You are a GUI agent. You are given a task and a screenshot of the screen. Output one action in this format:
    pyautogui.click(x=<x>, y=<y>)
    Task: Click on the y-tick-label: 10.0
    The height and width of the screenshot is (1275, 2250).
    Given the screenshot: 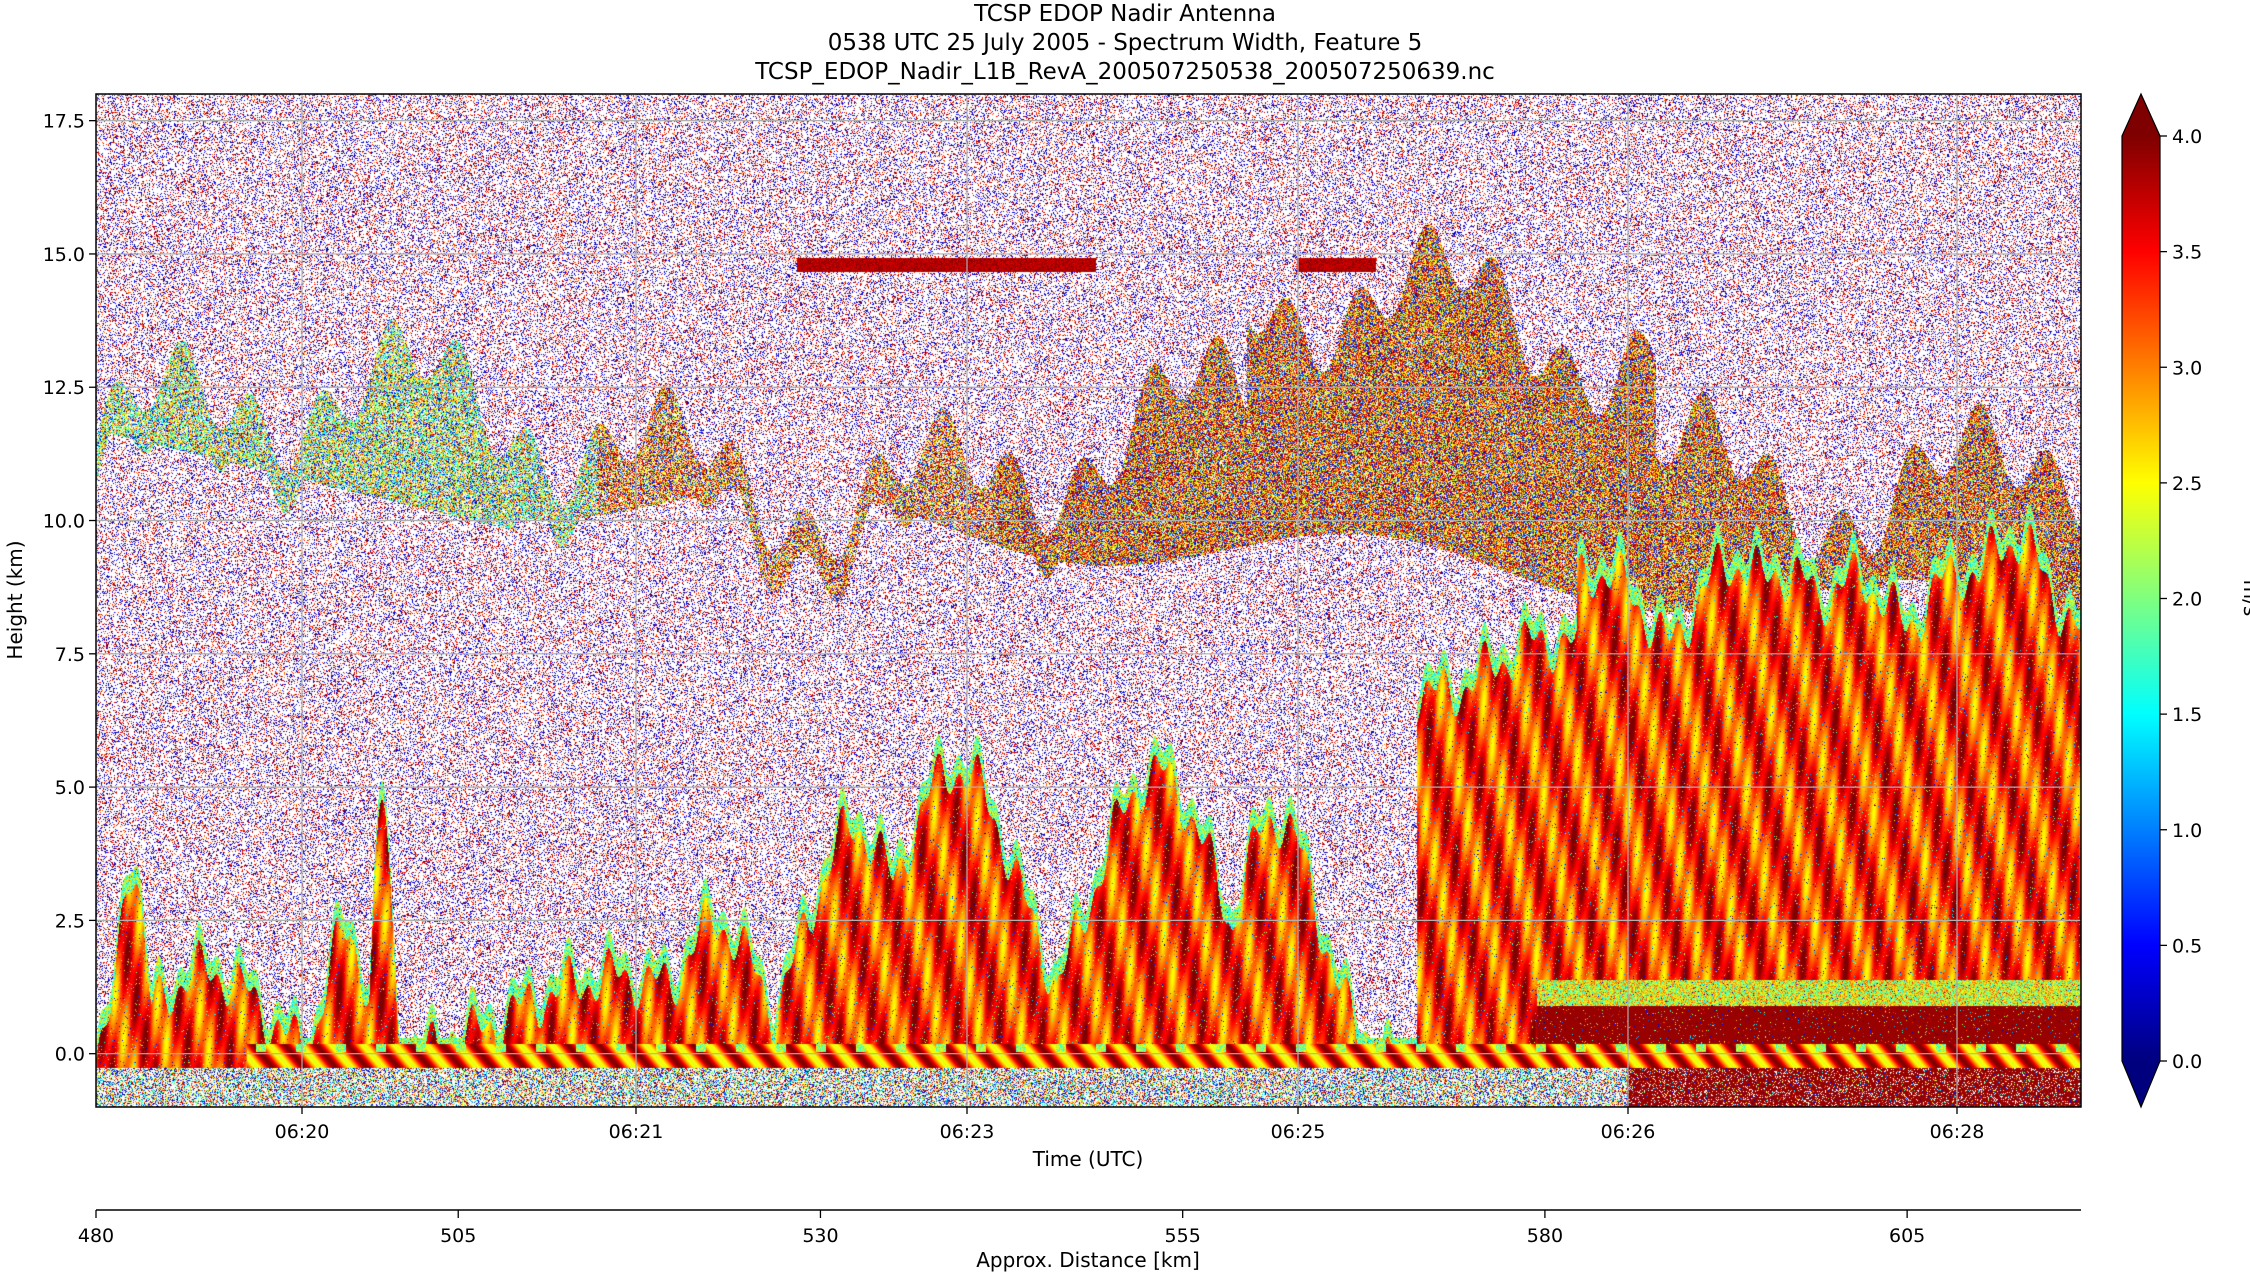 What is the action you would take?
    pyautogui.click(x=64, y=522)
    